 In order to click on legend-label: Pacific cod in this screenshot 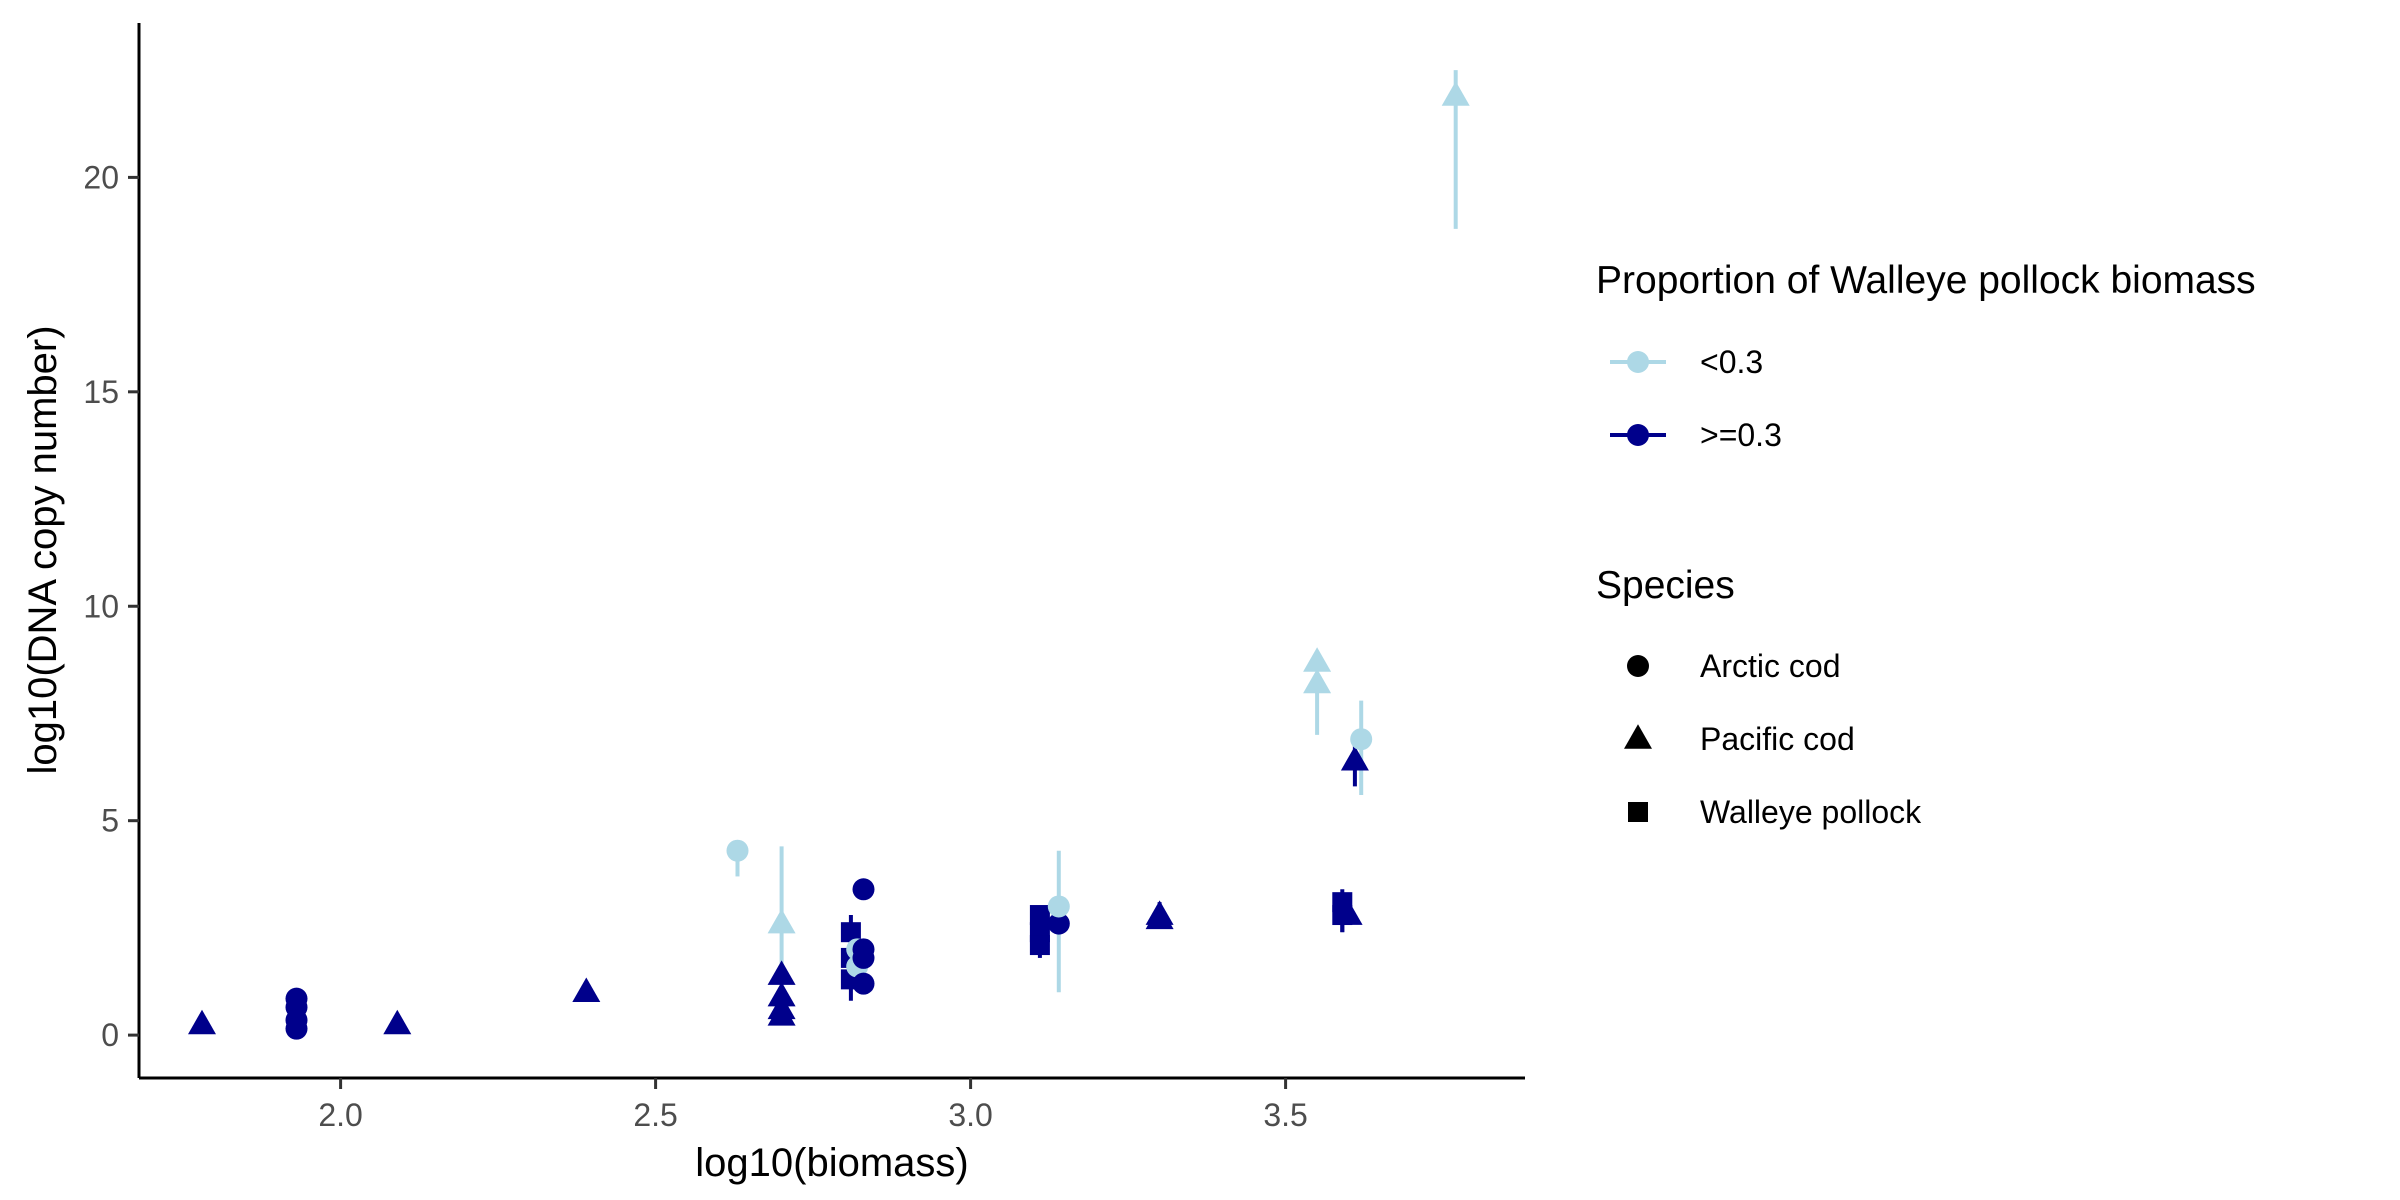, I will do `click(1777, 739)`.